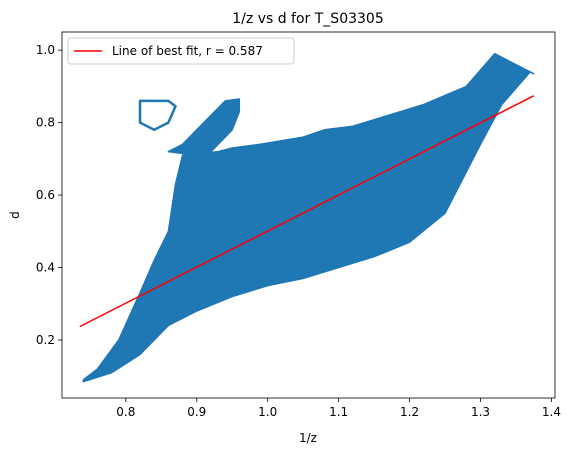 The height and width of the screenshot is (453, 573). Describe the element at coordinates (204, 127) in the screenshot. I see `scatter-region-upper-left-block` at that location.